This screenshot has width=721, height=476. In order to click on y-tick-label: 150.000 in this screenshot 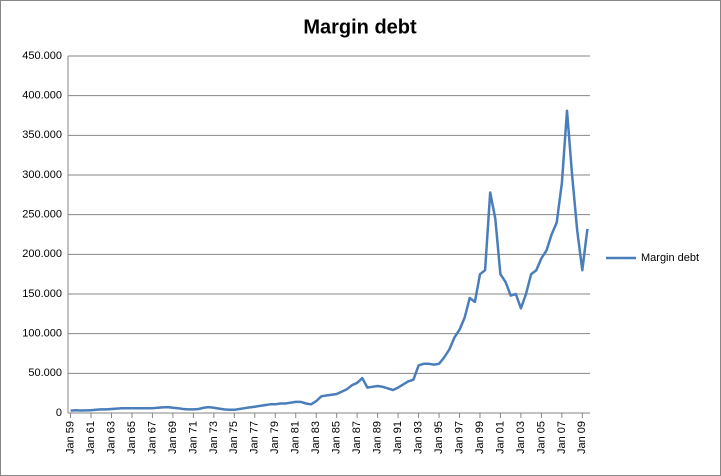, I will do `click(42, 294)`.